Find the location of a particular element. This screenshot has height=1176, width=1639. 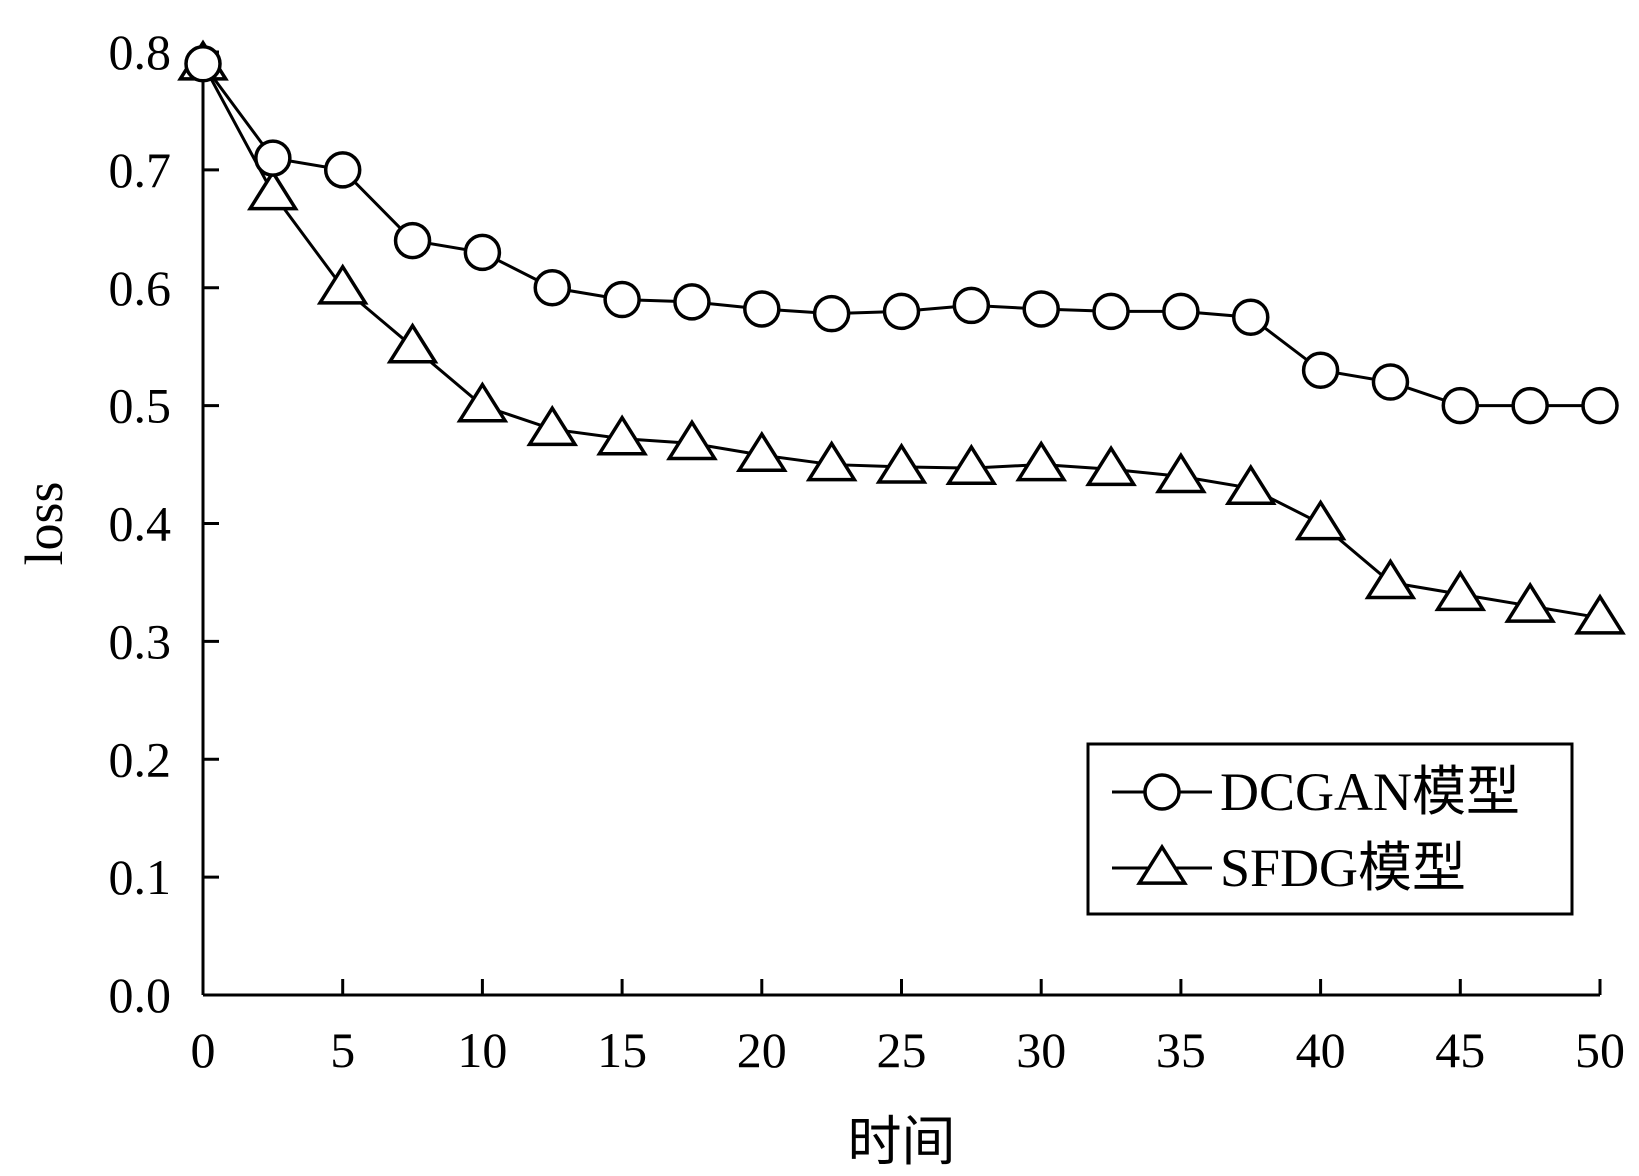

x-tick-label: 25 is located at coordinates (902, 1050).